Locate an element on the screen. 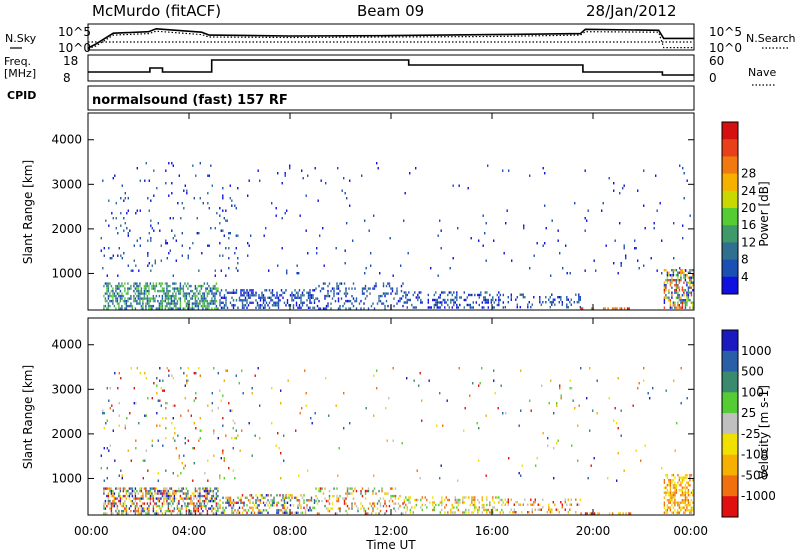 The height and width of the screenshot is (554, 800). power-y-axis-label: Slant Range [km] is located at coordinates (28, 212).